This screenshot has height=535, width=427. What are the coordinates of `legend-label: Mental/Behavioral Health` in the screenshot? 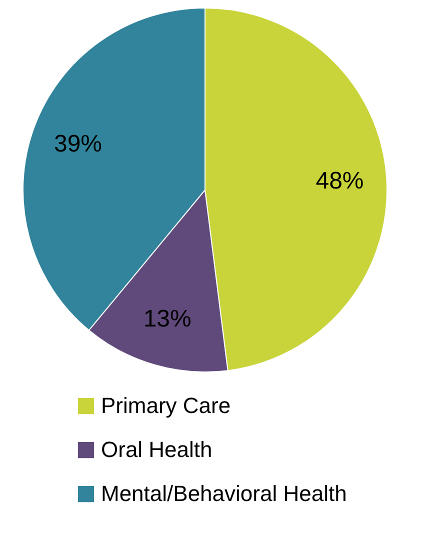 It's located at (224, 493).